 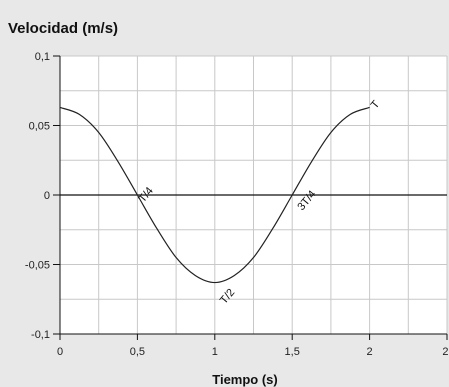 What do you see at coordinates (39, 127) in the screenshot?
I see `y-tick-label: 0,05` at bounding box center [39, 127].